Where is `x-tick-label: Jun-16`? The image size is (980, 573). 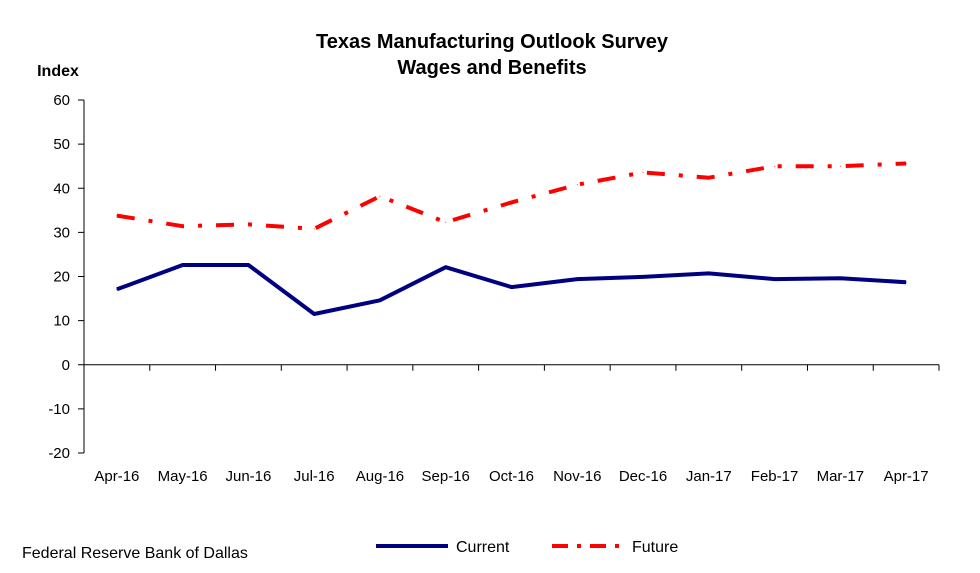 x-tick-label: Jun-16 is located at coordinates (248, 476).